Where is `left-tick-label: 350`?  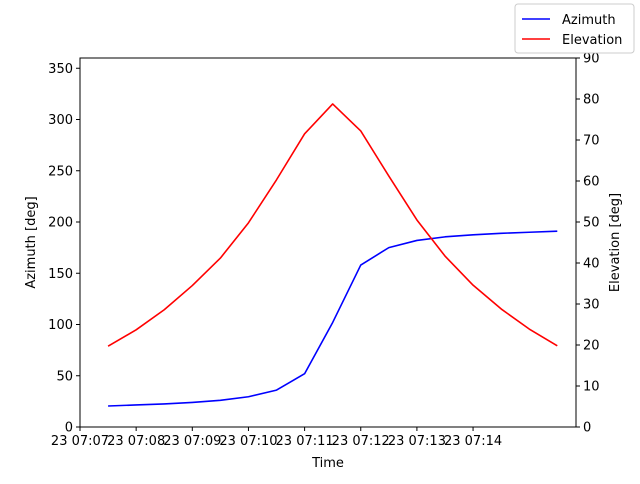 left-tick-label: 350 is located at coordinates (60, 69).